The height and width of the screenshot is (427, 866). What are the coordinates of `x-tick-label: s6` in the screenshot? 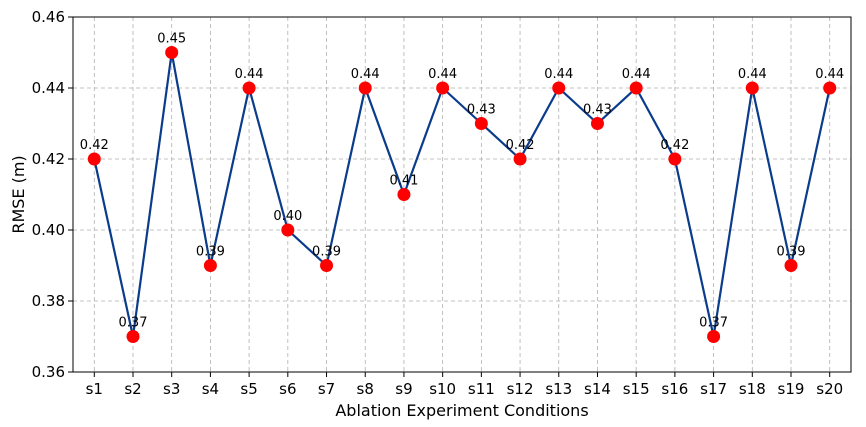 It's located at (287, 389).